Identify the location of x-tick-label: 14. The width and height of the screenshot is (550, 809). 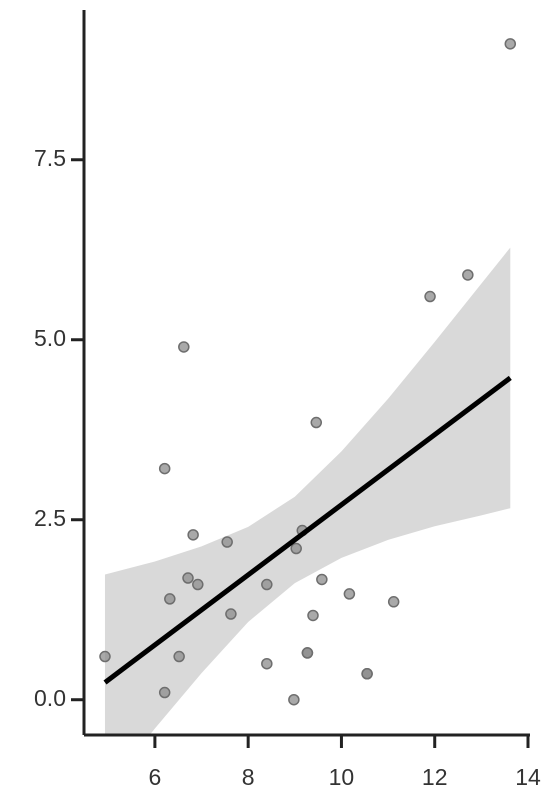
(528, 777).